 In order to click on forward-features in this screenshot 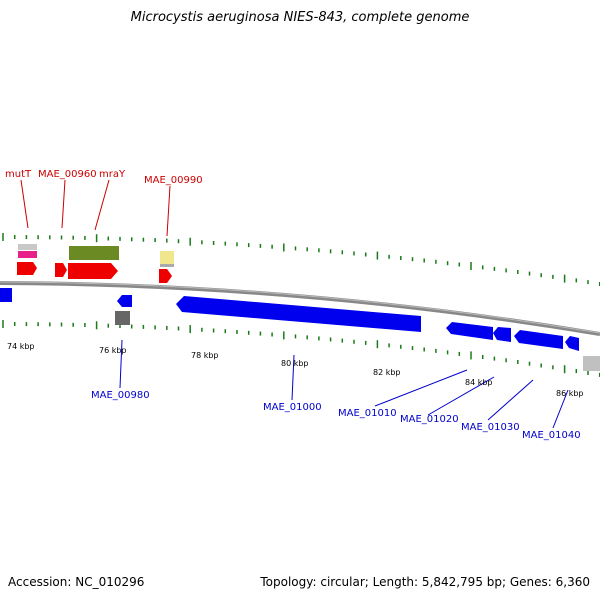, I will do `click(95, 263)`.